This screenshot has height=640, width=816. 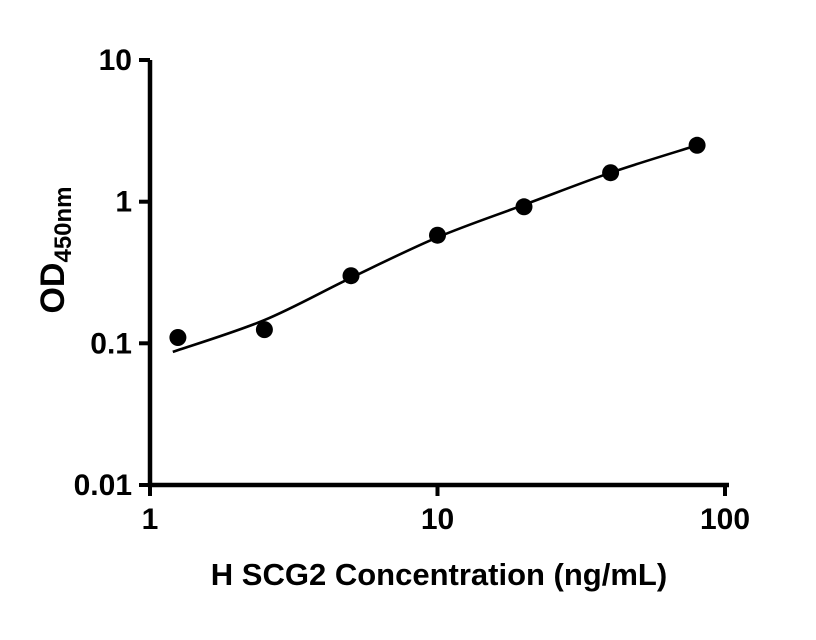 I want to click on y-tick-label: 1, so click(x=123, y=202).